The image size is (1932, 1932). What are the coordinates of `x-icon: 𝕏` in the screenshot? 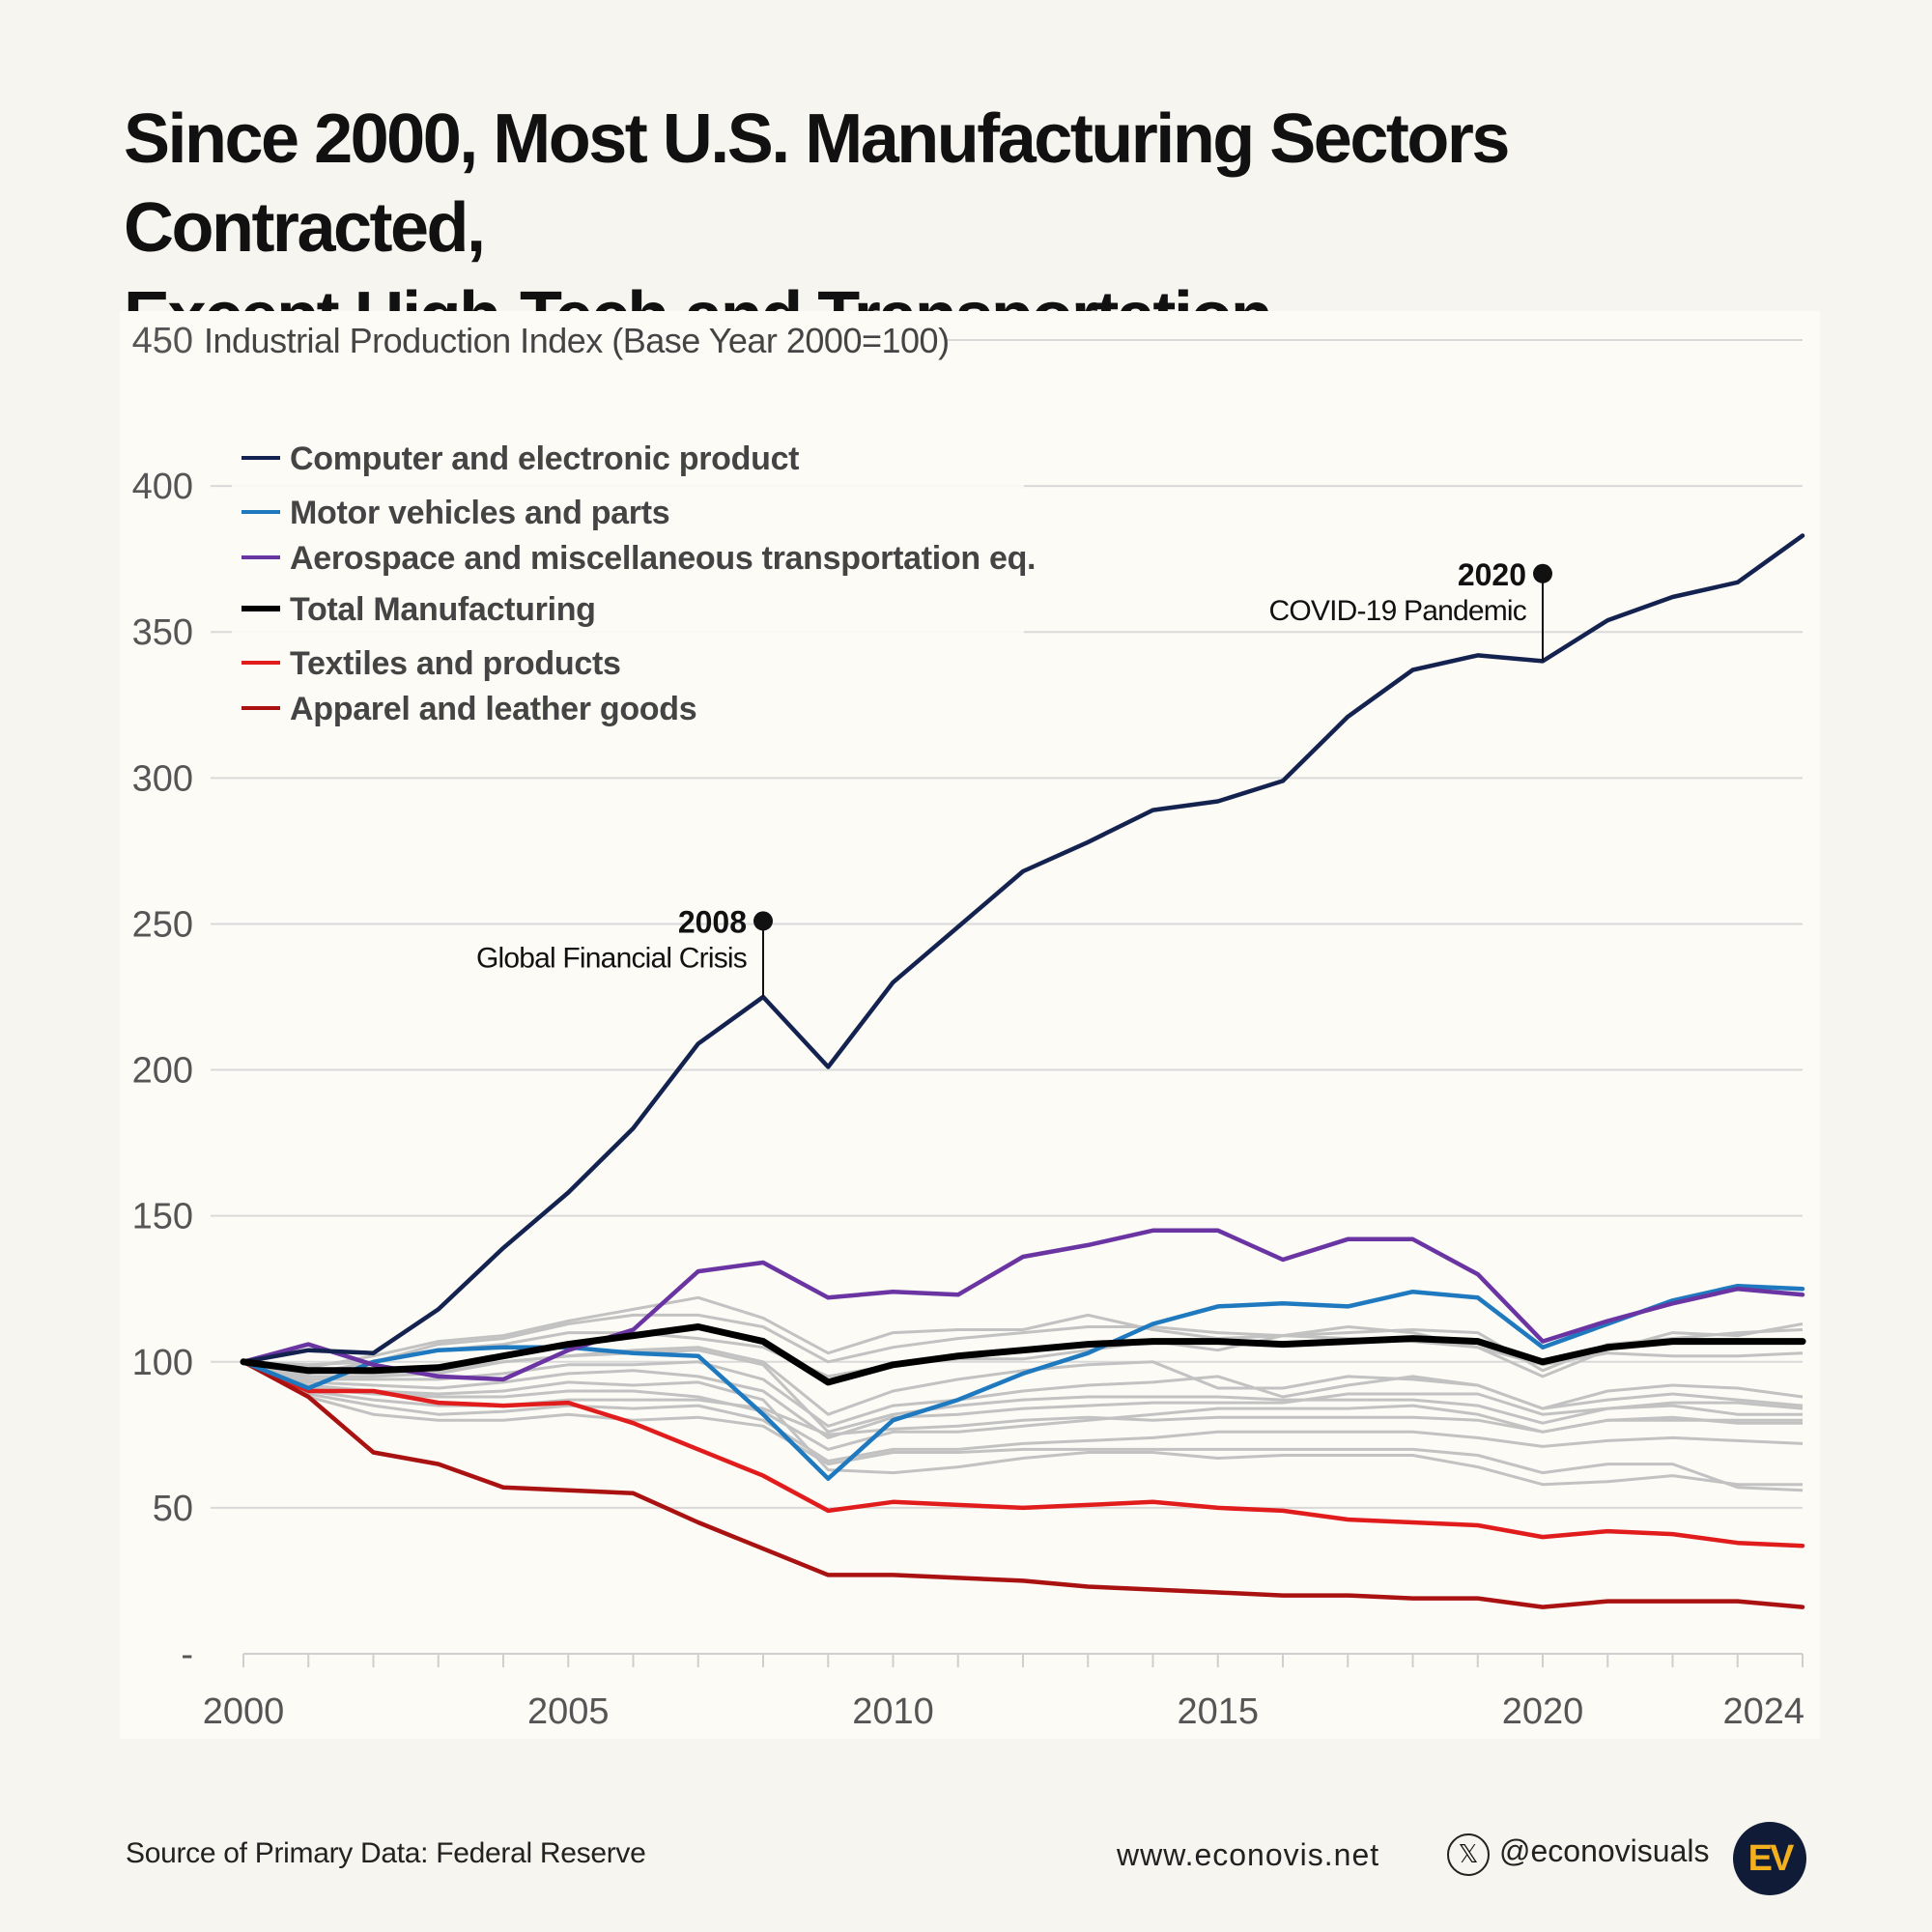 It's located at (1468, 1854).